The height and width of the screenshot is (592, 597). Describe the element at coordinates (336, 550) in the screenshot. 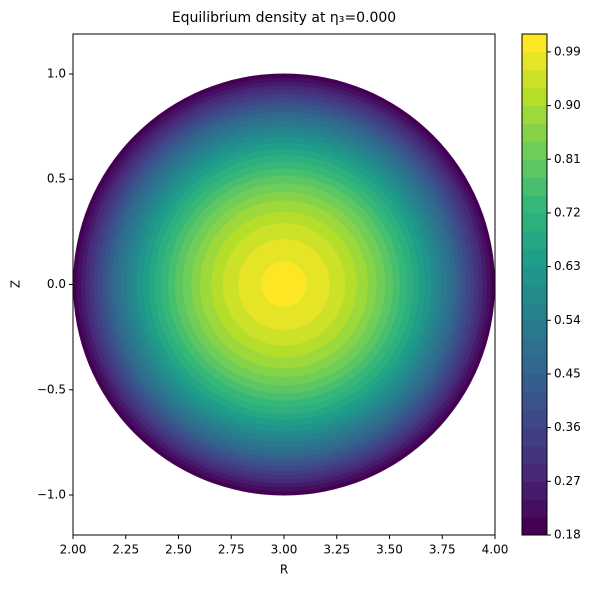

I see `x-tick-label: 3.25` at that location.